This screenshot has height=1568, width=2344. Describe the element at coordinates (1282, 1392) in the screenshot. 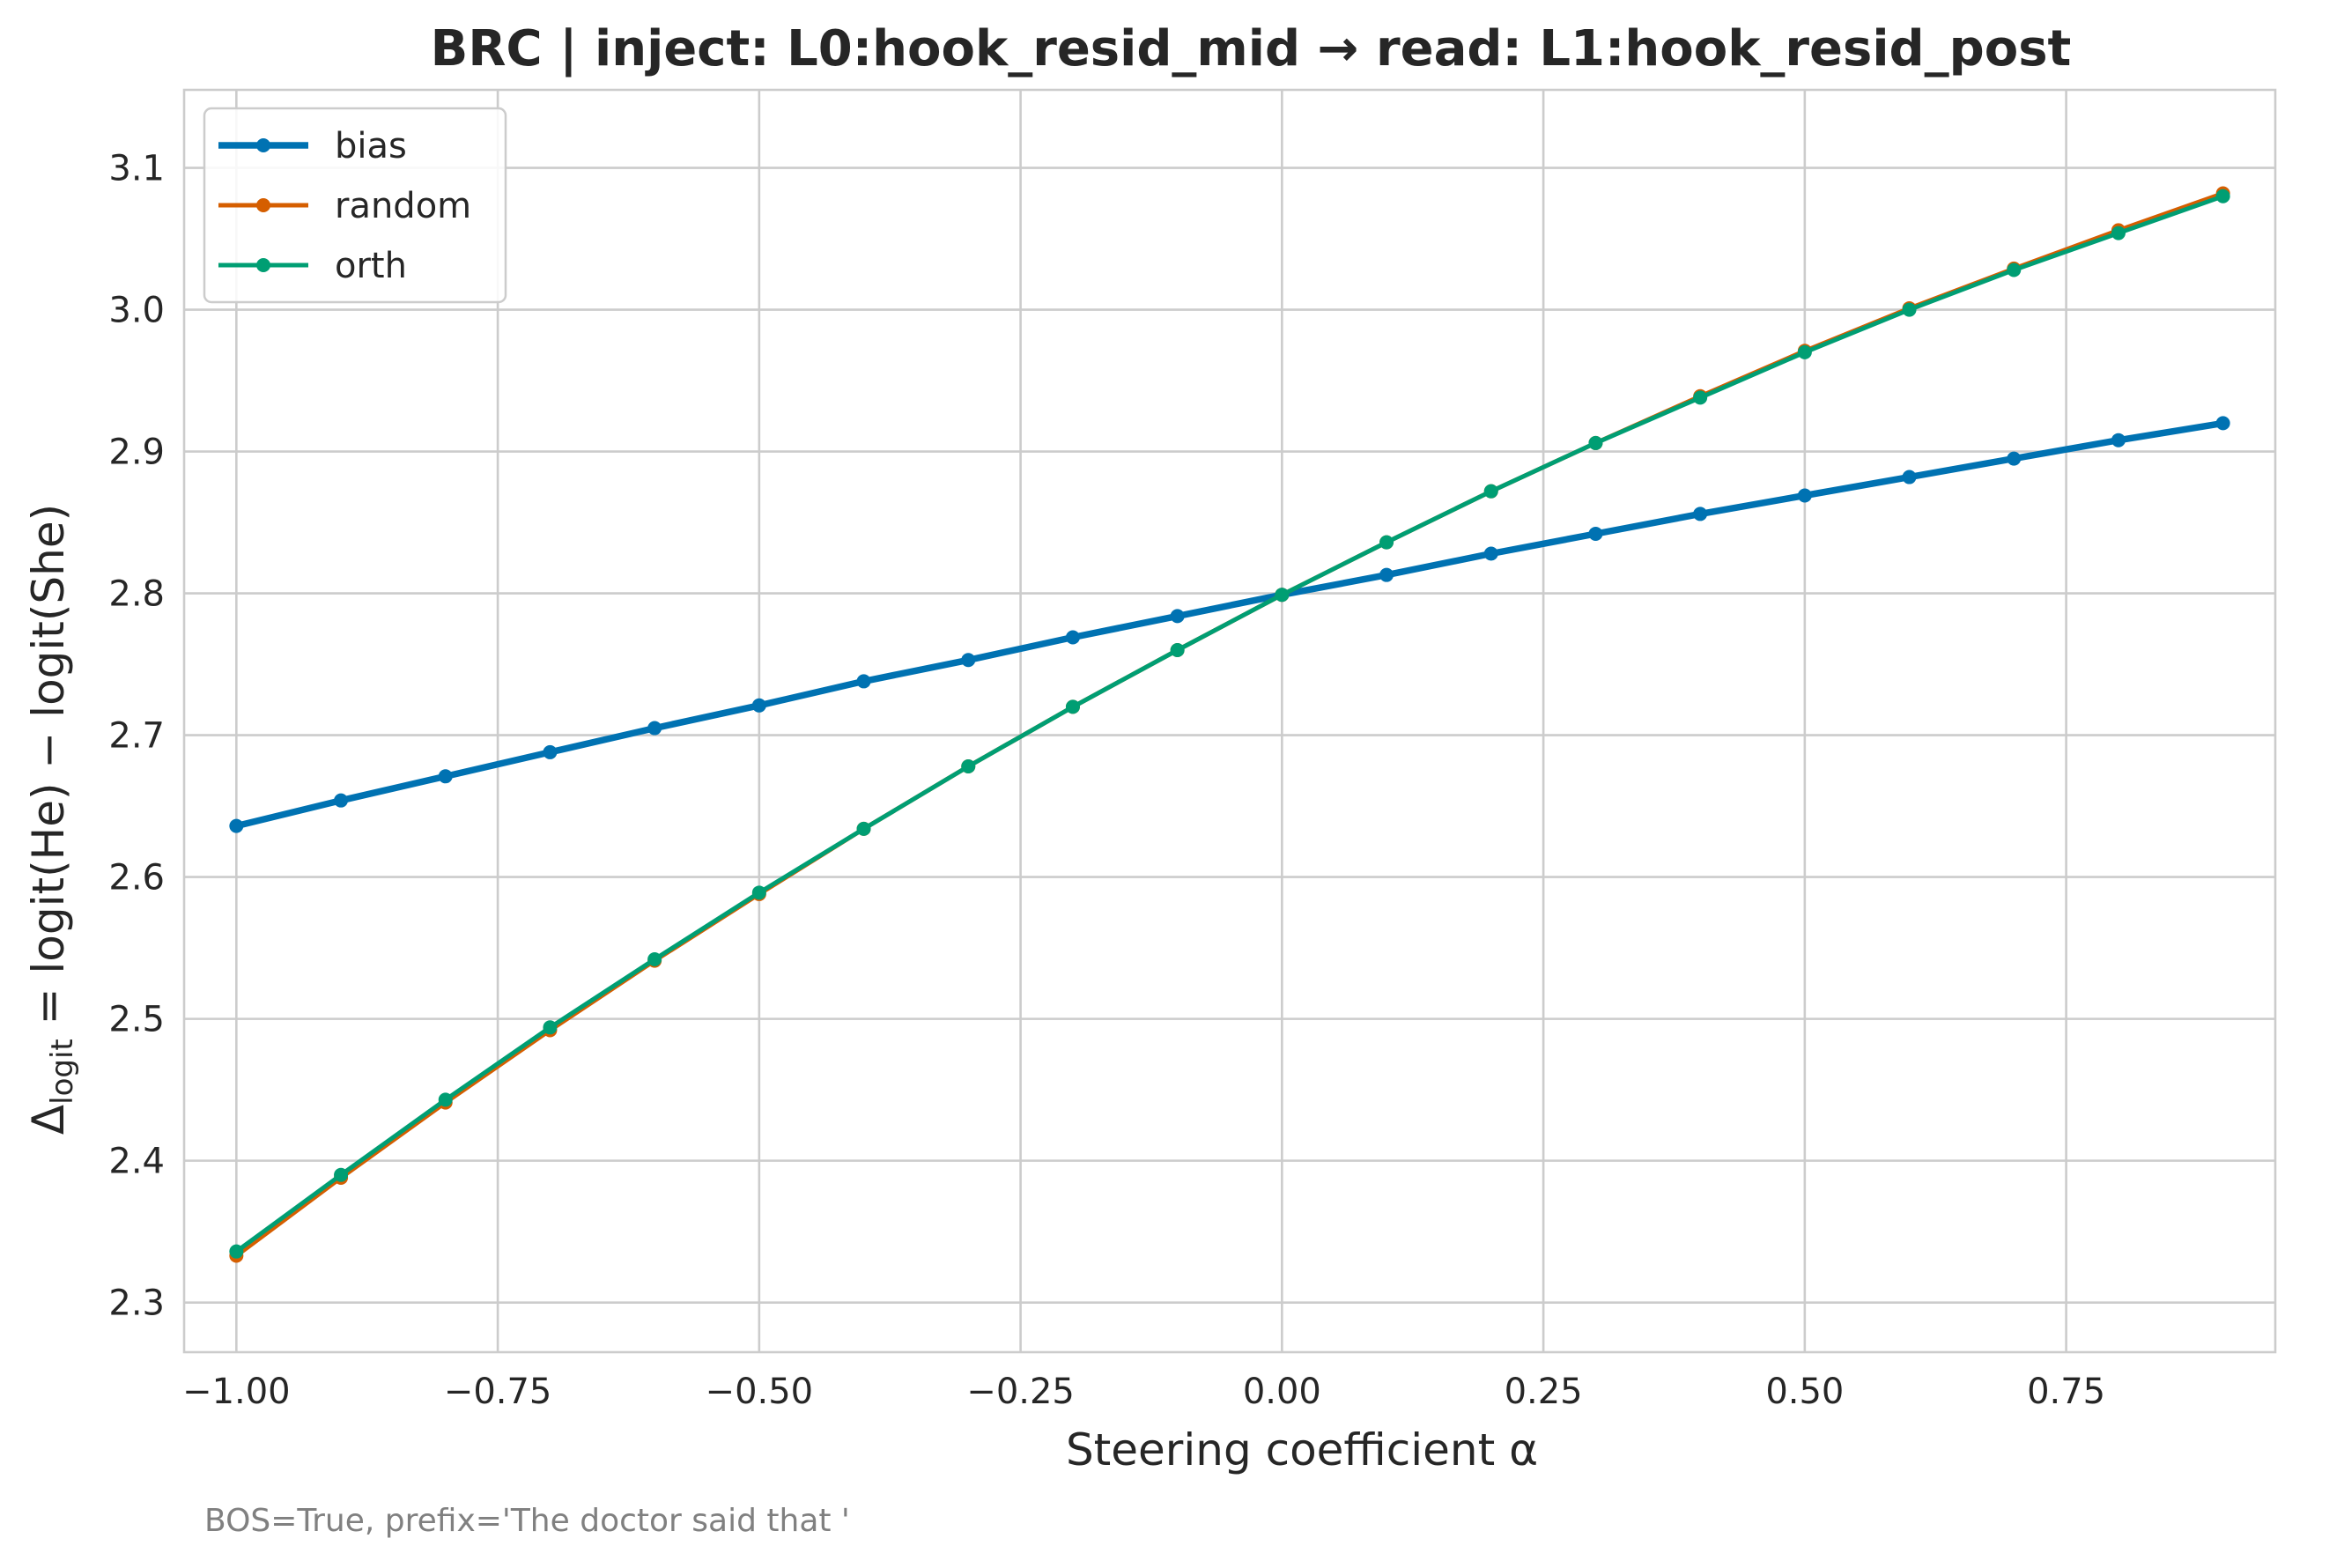

I see `x-tick-label: 0.00` at that location.